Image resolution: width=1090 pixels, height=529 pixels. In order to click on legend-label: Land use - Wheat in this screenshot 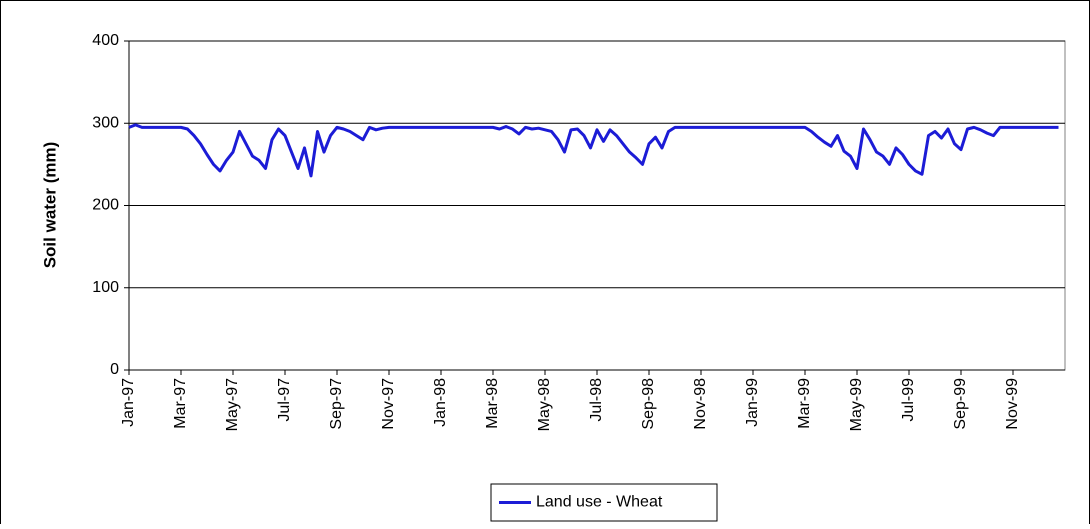, I will do `click(599, 502)`.